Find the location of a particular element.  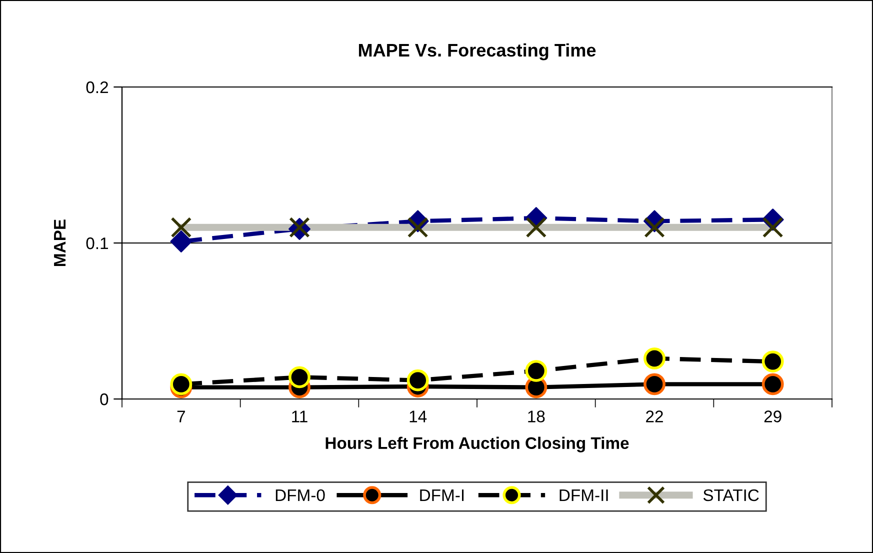

x-tick-label: 18 is located at coordinates (536, 416).